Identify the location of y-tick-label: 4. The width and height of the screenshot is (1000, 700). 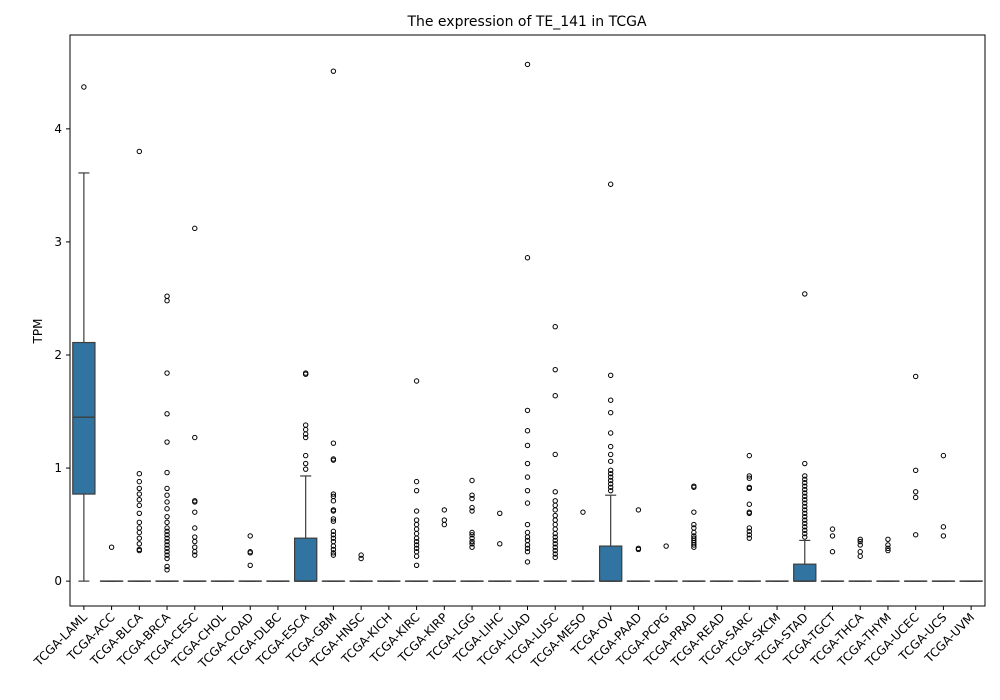
(58, 129).